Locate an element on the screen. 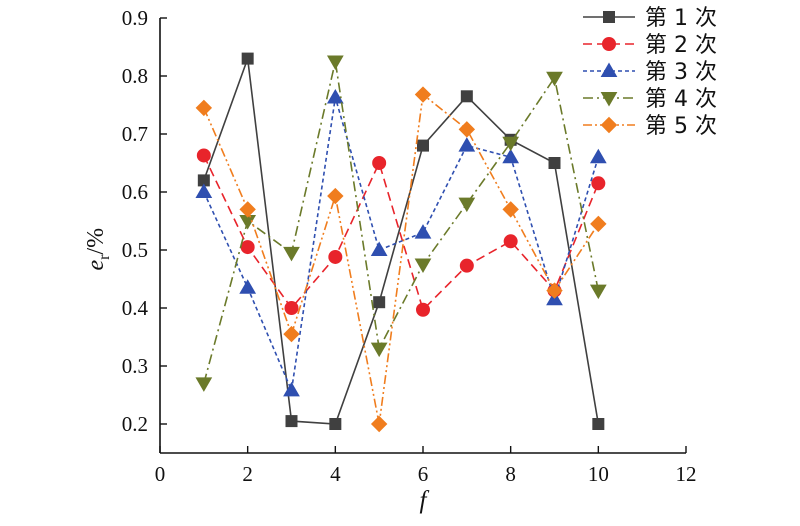  x-tick-label: 12 is located at coordinates (686, 474).